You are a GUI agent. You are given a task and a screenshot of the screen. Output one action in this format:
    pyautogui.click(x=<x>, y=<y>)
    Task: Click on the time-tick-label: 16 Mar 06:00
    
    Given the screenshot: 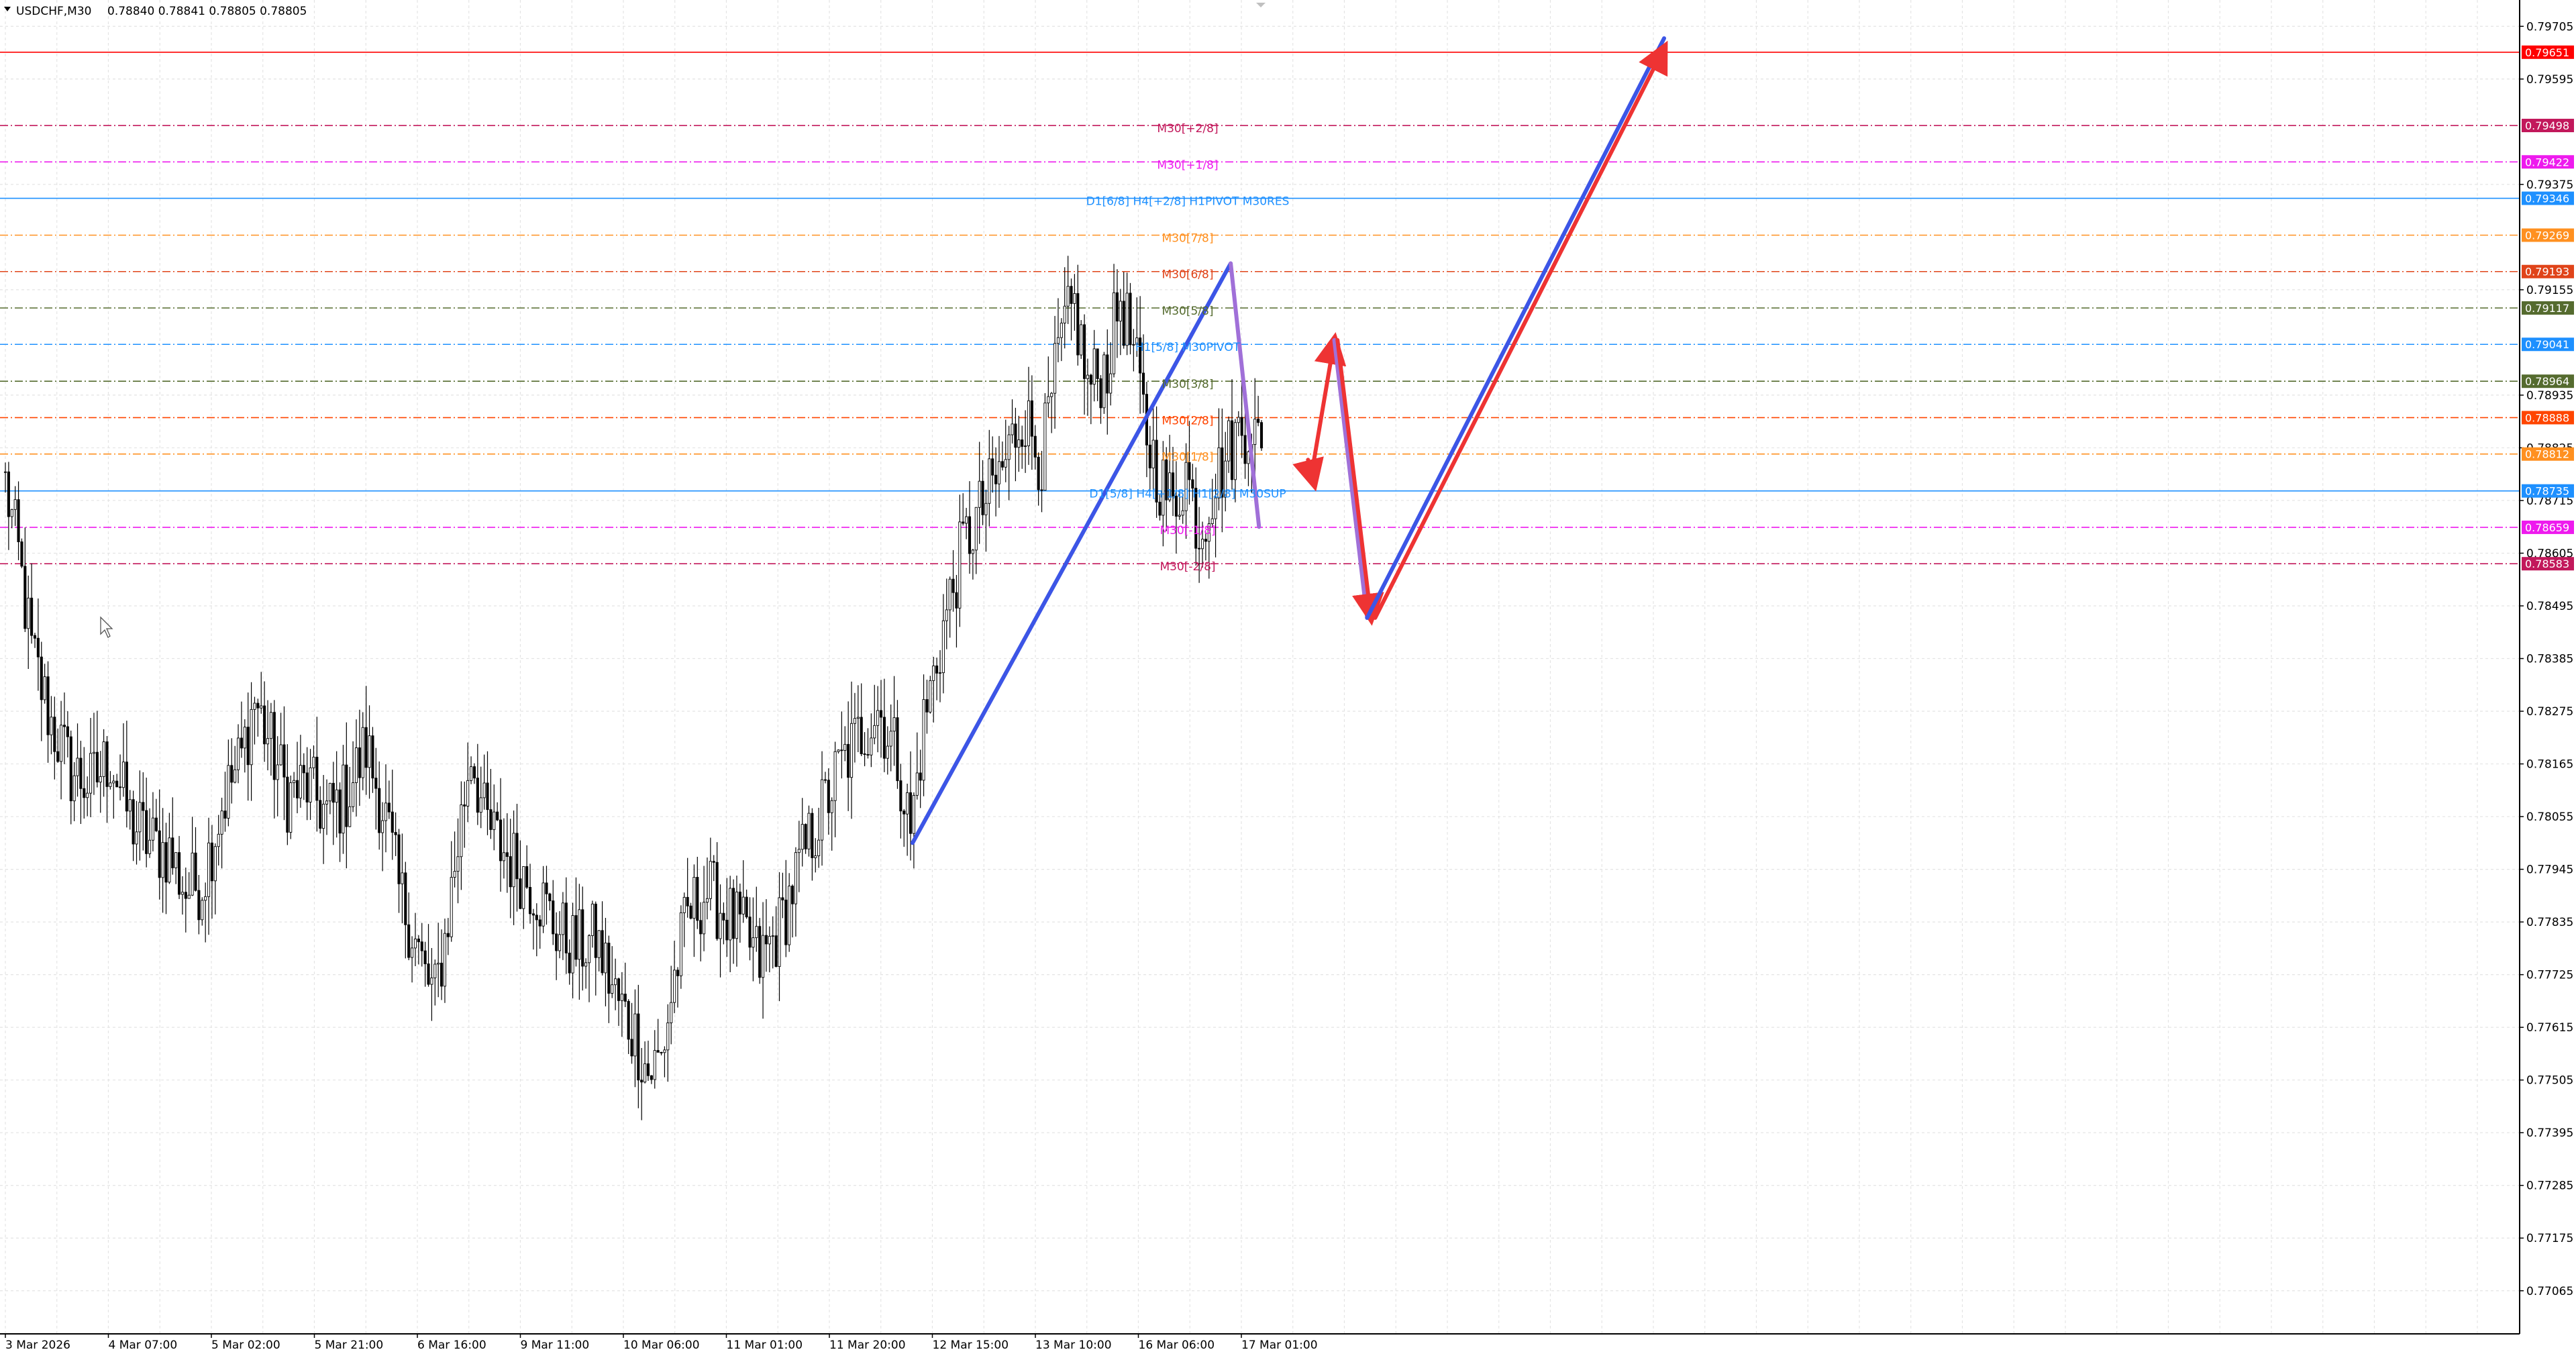 What is the action you would take?
    pyautogui.click(x=1177, y=1345)
    